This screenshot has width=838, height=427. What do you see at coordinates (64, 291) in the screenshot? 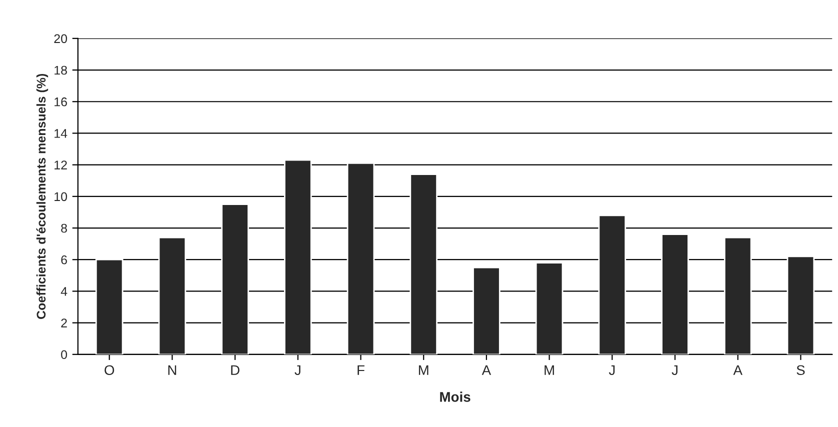
I see `y-tick-label: 4` at bounding box center [64, 291].